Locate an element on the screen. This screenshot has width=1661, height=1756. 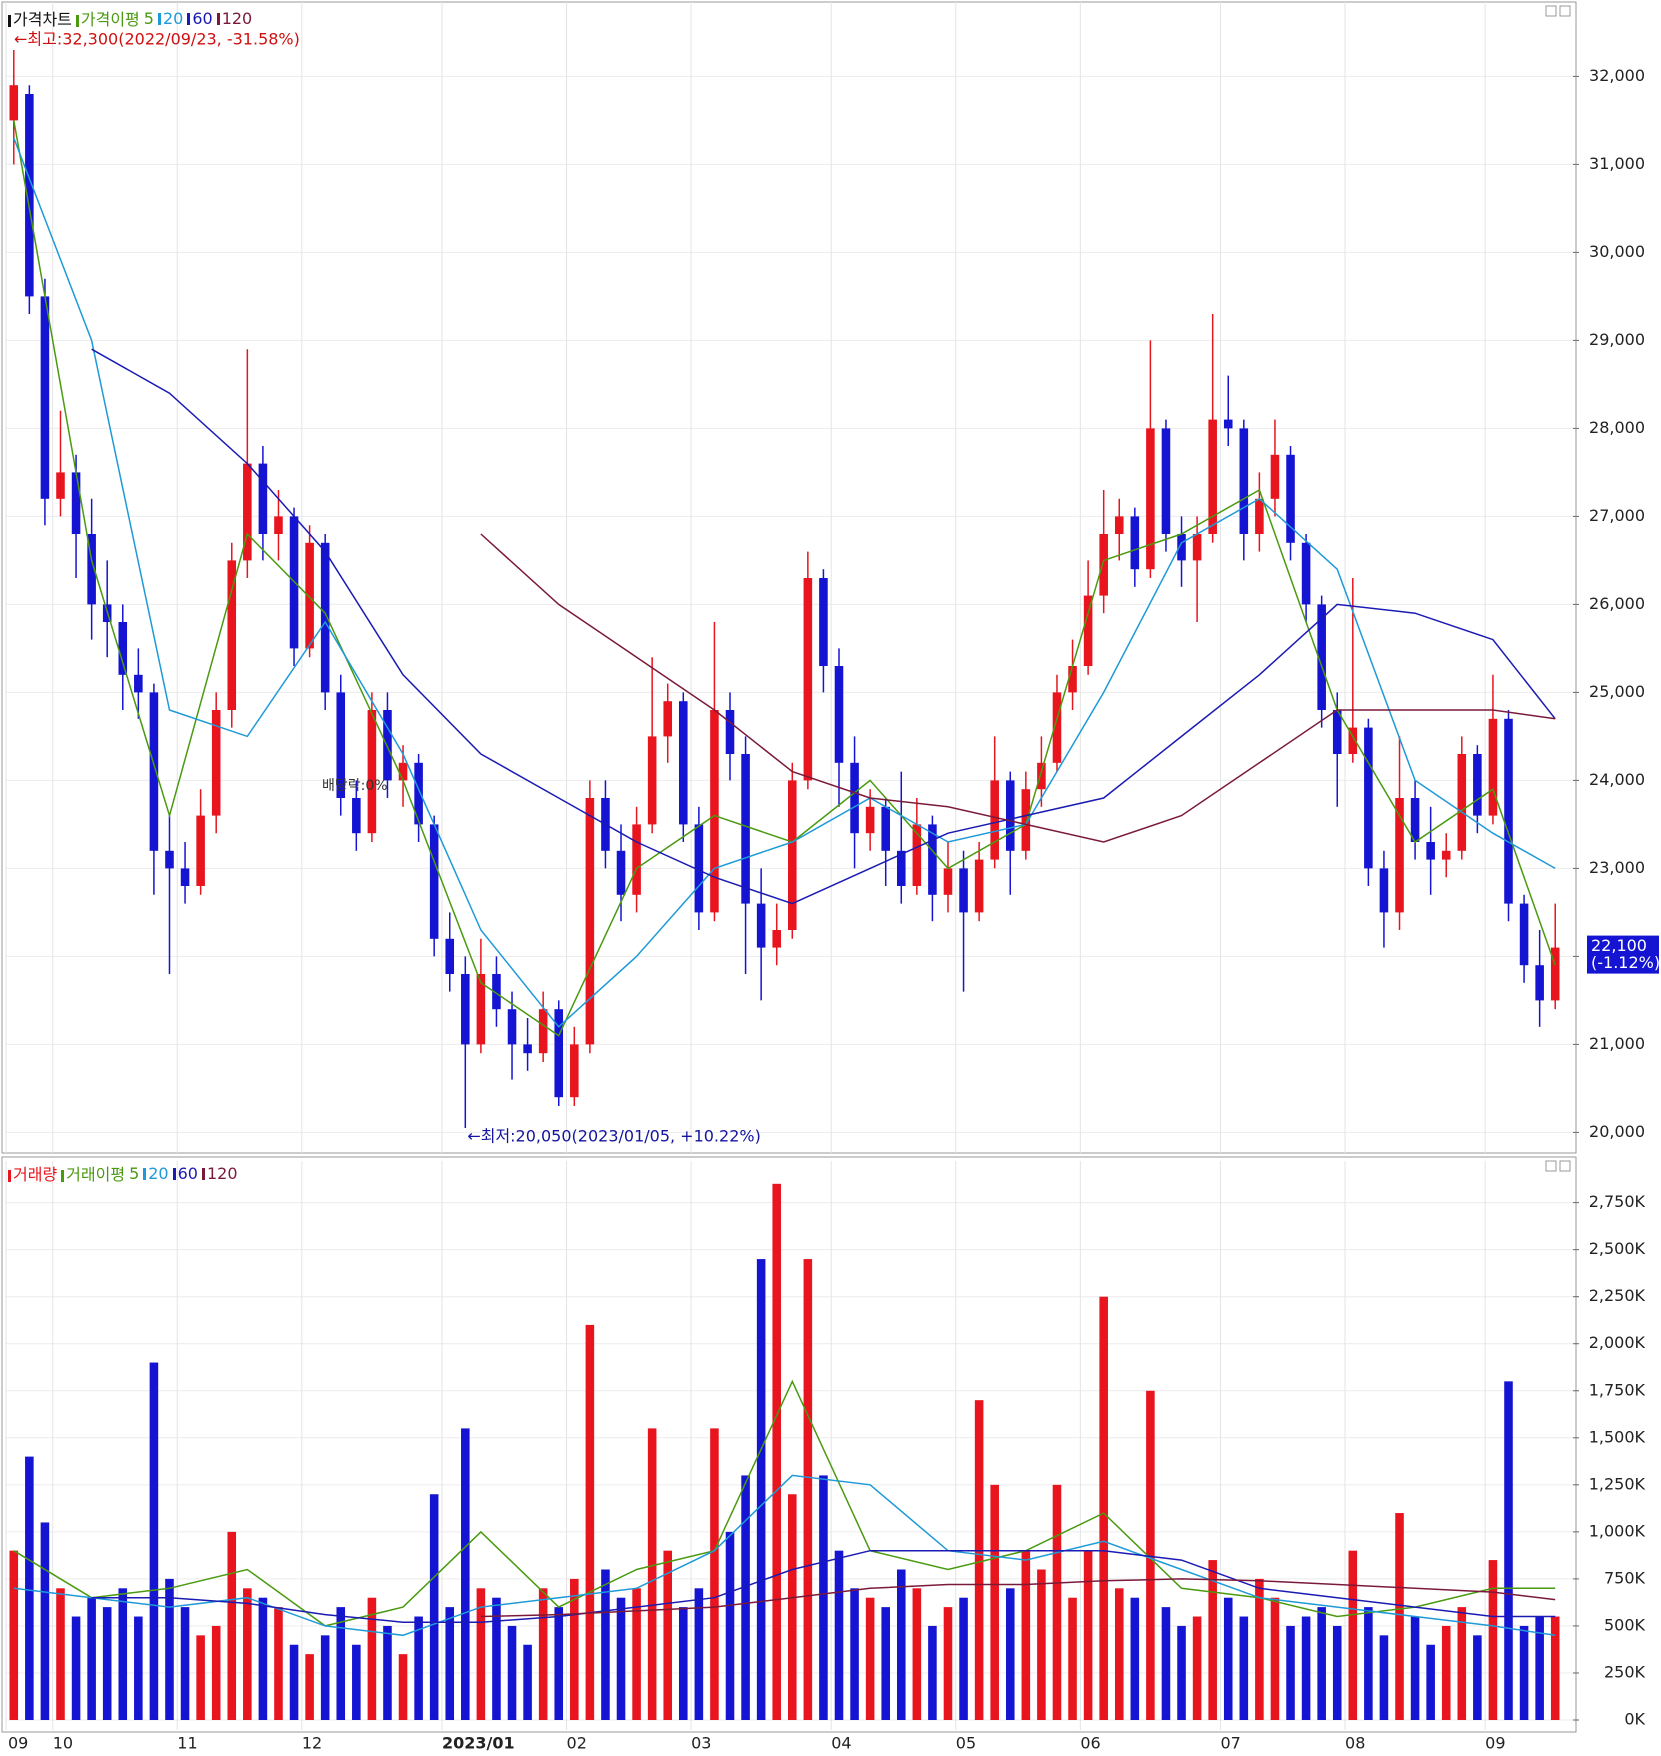
legend-item: 가격이평 is located at coordinates (107, 18).